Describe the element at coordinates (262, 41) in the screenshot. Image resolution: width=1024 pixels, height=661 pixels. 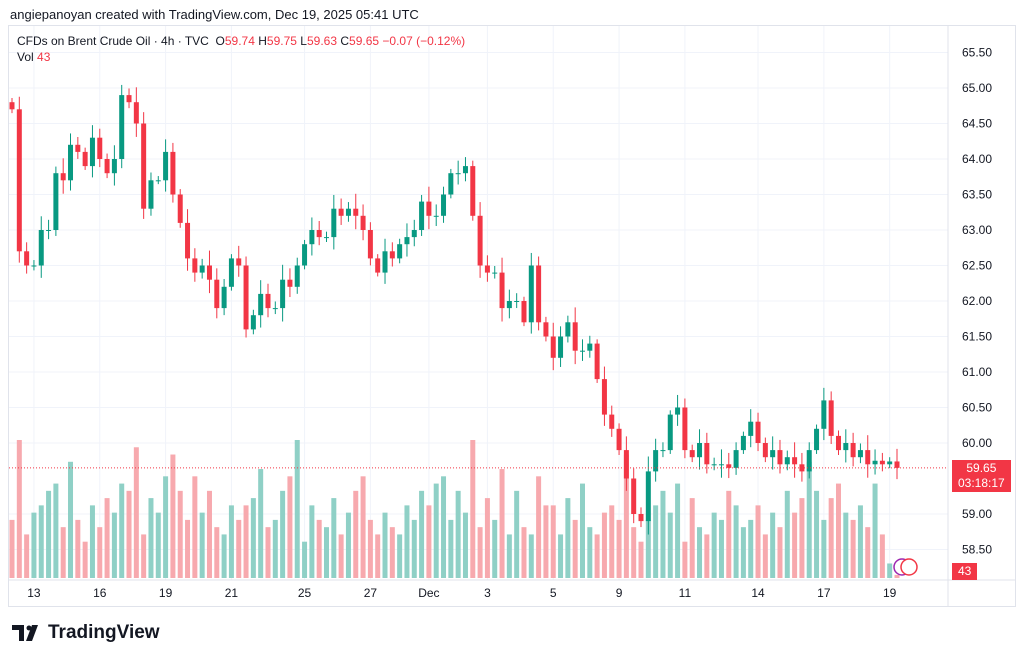
I see `high-label: H` at that location.